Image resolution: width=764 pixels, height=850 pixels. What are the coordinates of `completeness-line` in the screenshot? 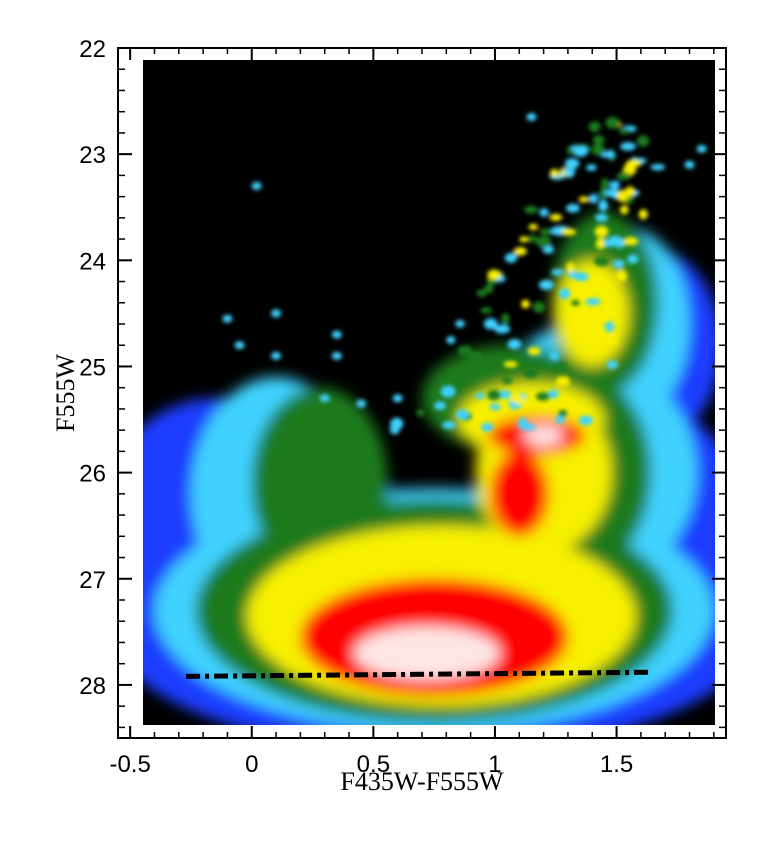 It's located at (420, 674).